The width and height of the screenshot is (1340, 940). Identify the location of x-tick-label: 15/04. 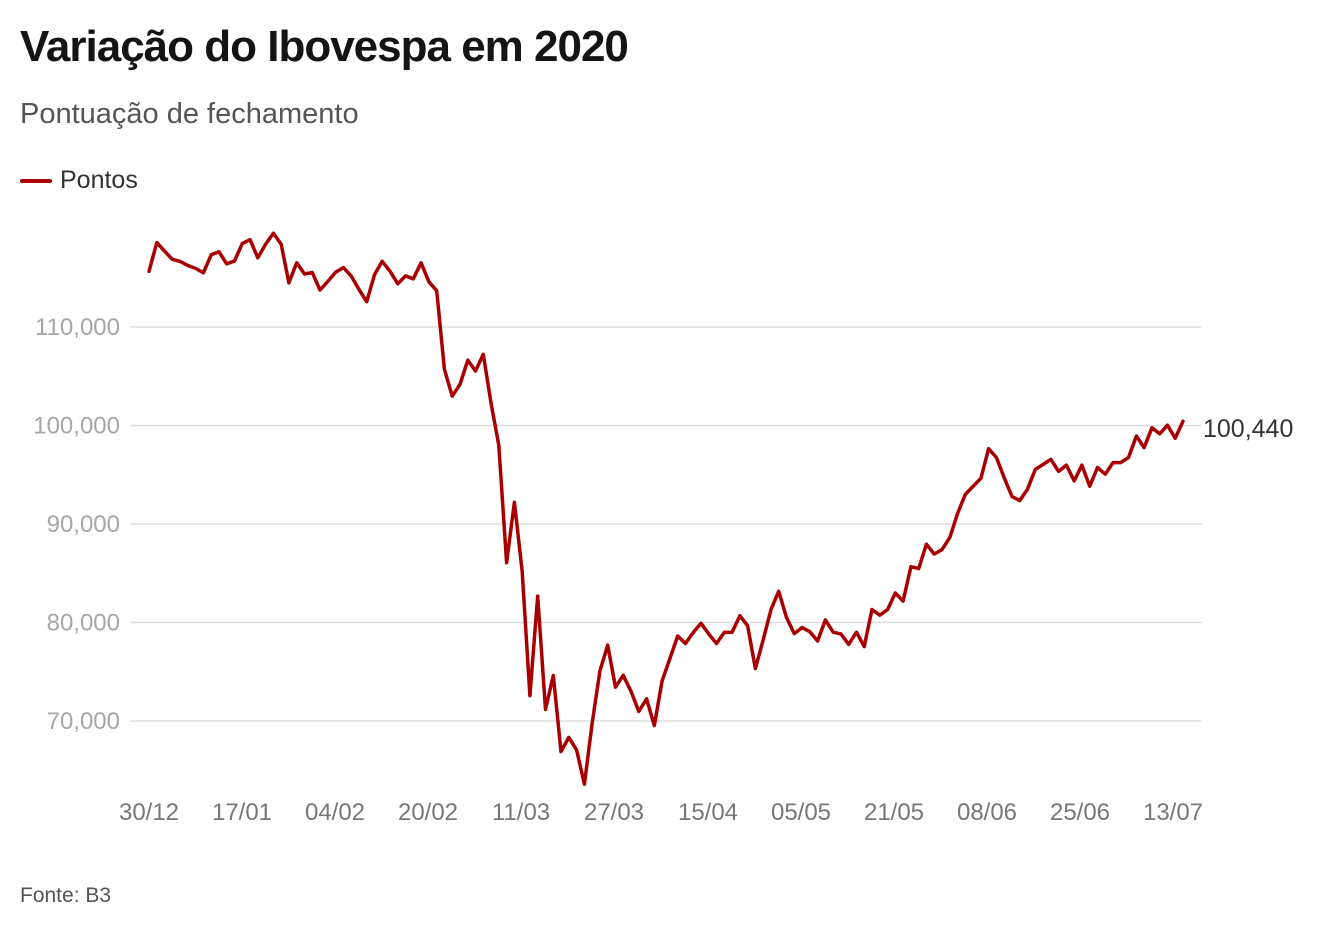
(708, 812).